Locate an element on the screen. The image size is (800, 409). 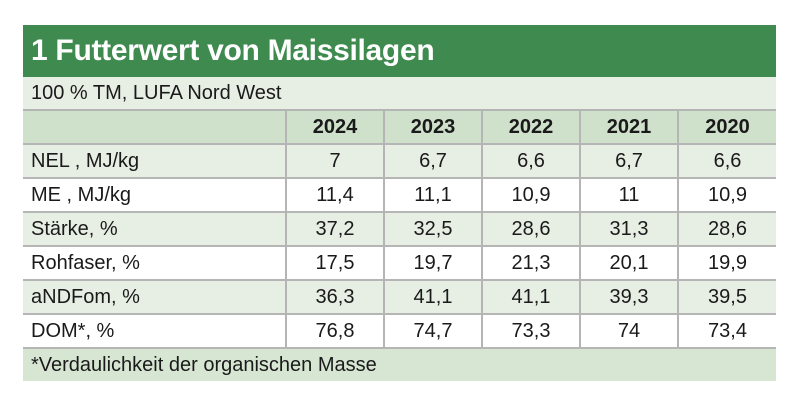
row-label: DOM*, % is located at coordinates (154, 331).